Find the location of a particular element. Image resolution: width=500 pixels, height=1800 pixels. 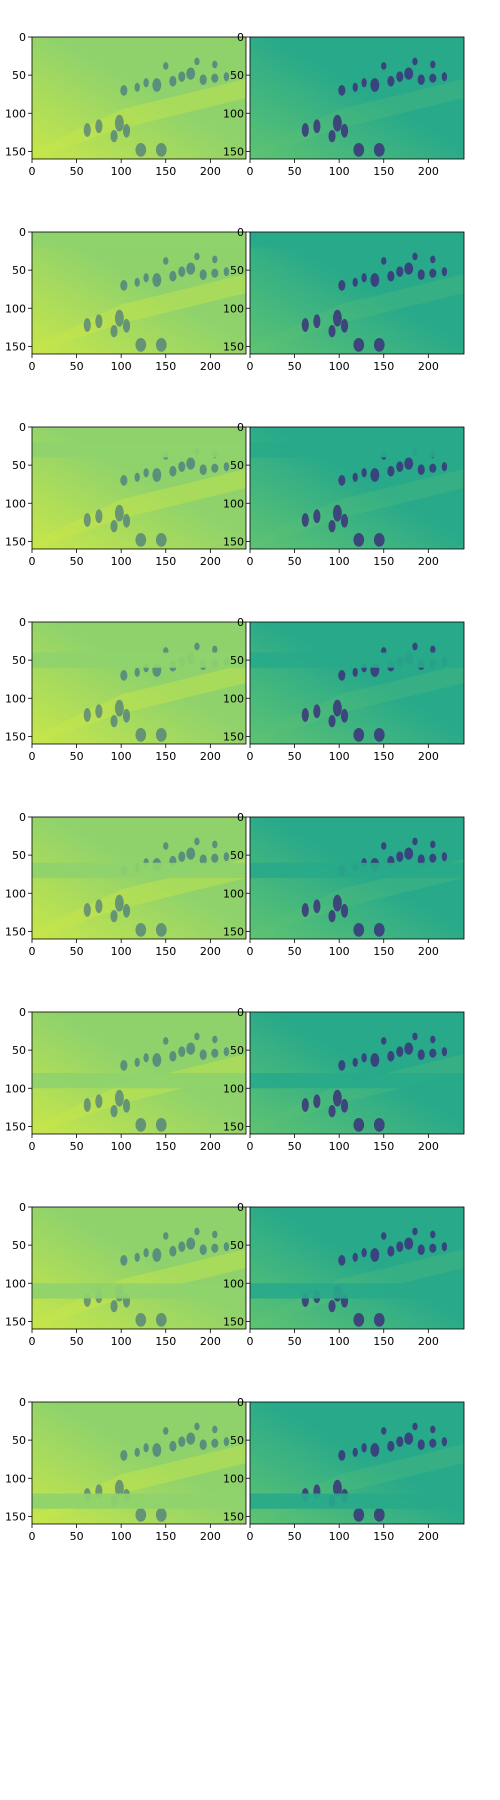

image-panel-r1-c2: 0 50 100 150 200 0 50 100 150 is located at coordinates (344, 104).